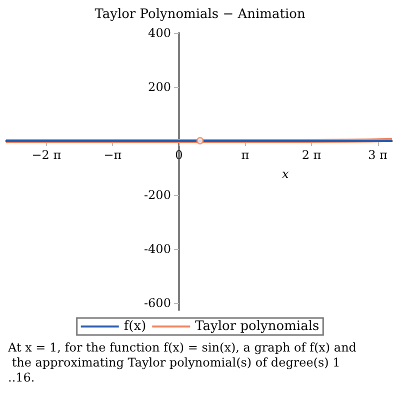  What do you see at coordinates (159, 33) in the screenshot?
I see `y-tick-label: 400` at bounding box center [159, 33].